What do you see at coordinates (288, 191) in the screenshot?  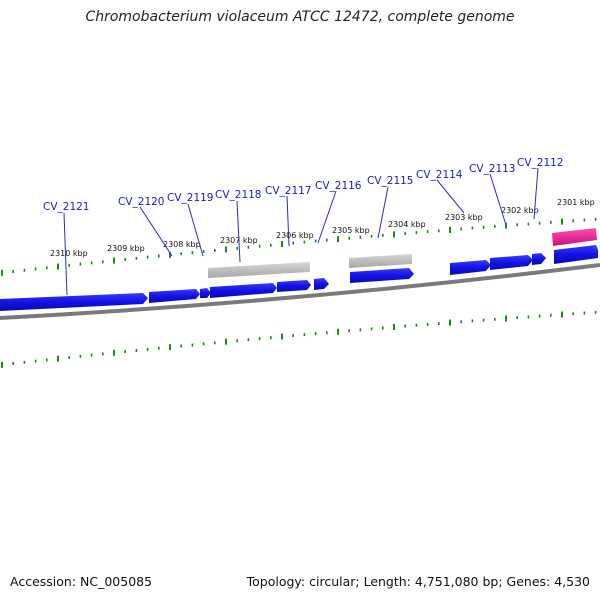 I see `gene-label-cv-2117: CV_2117` at bounding box center [288, 191].